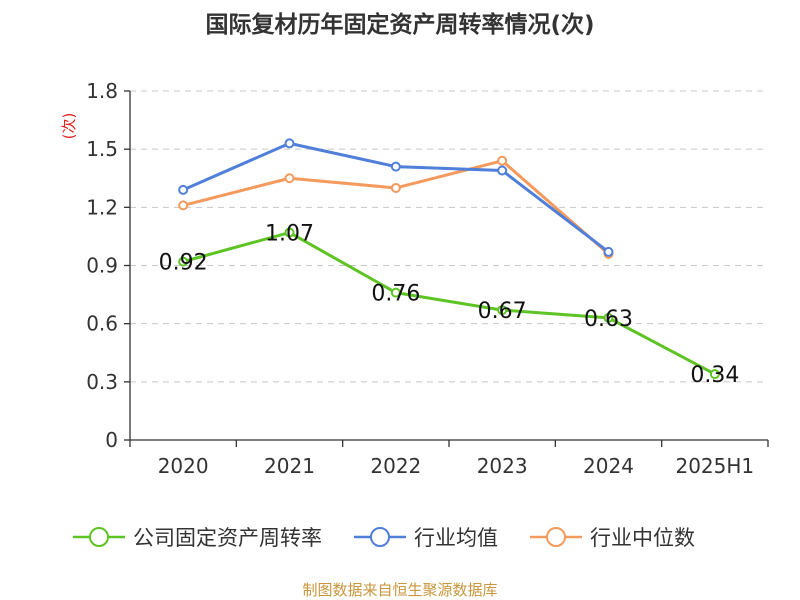 The image size is (800, 600). What do you see at coordinates (608, 466) in the screenshot?
I see `x-tick-label: 2024` at bounding box center [608, 466].